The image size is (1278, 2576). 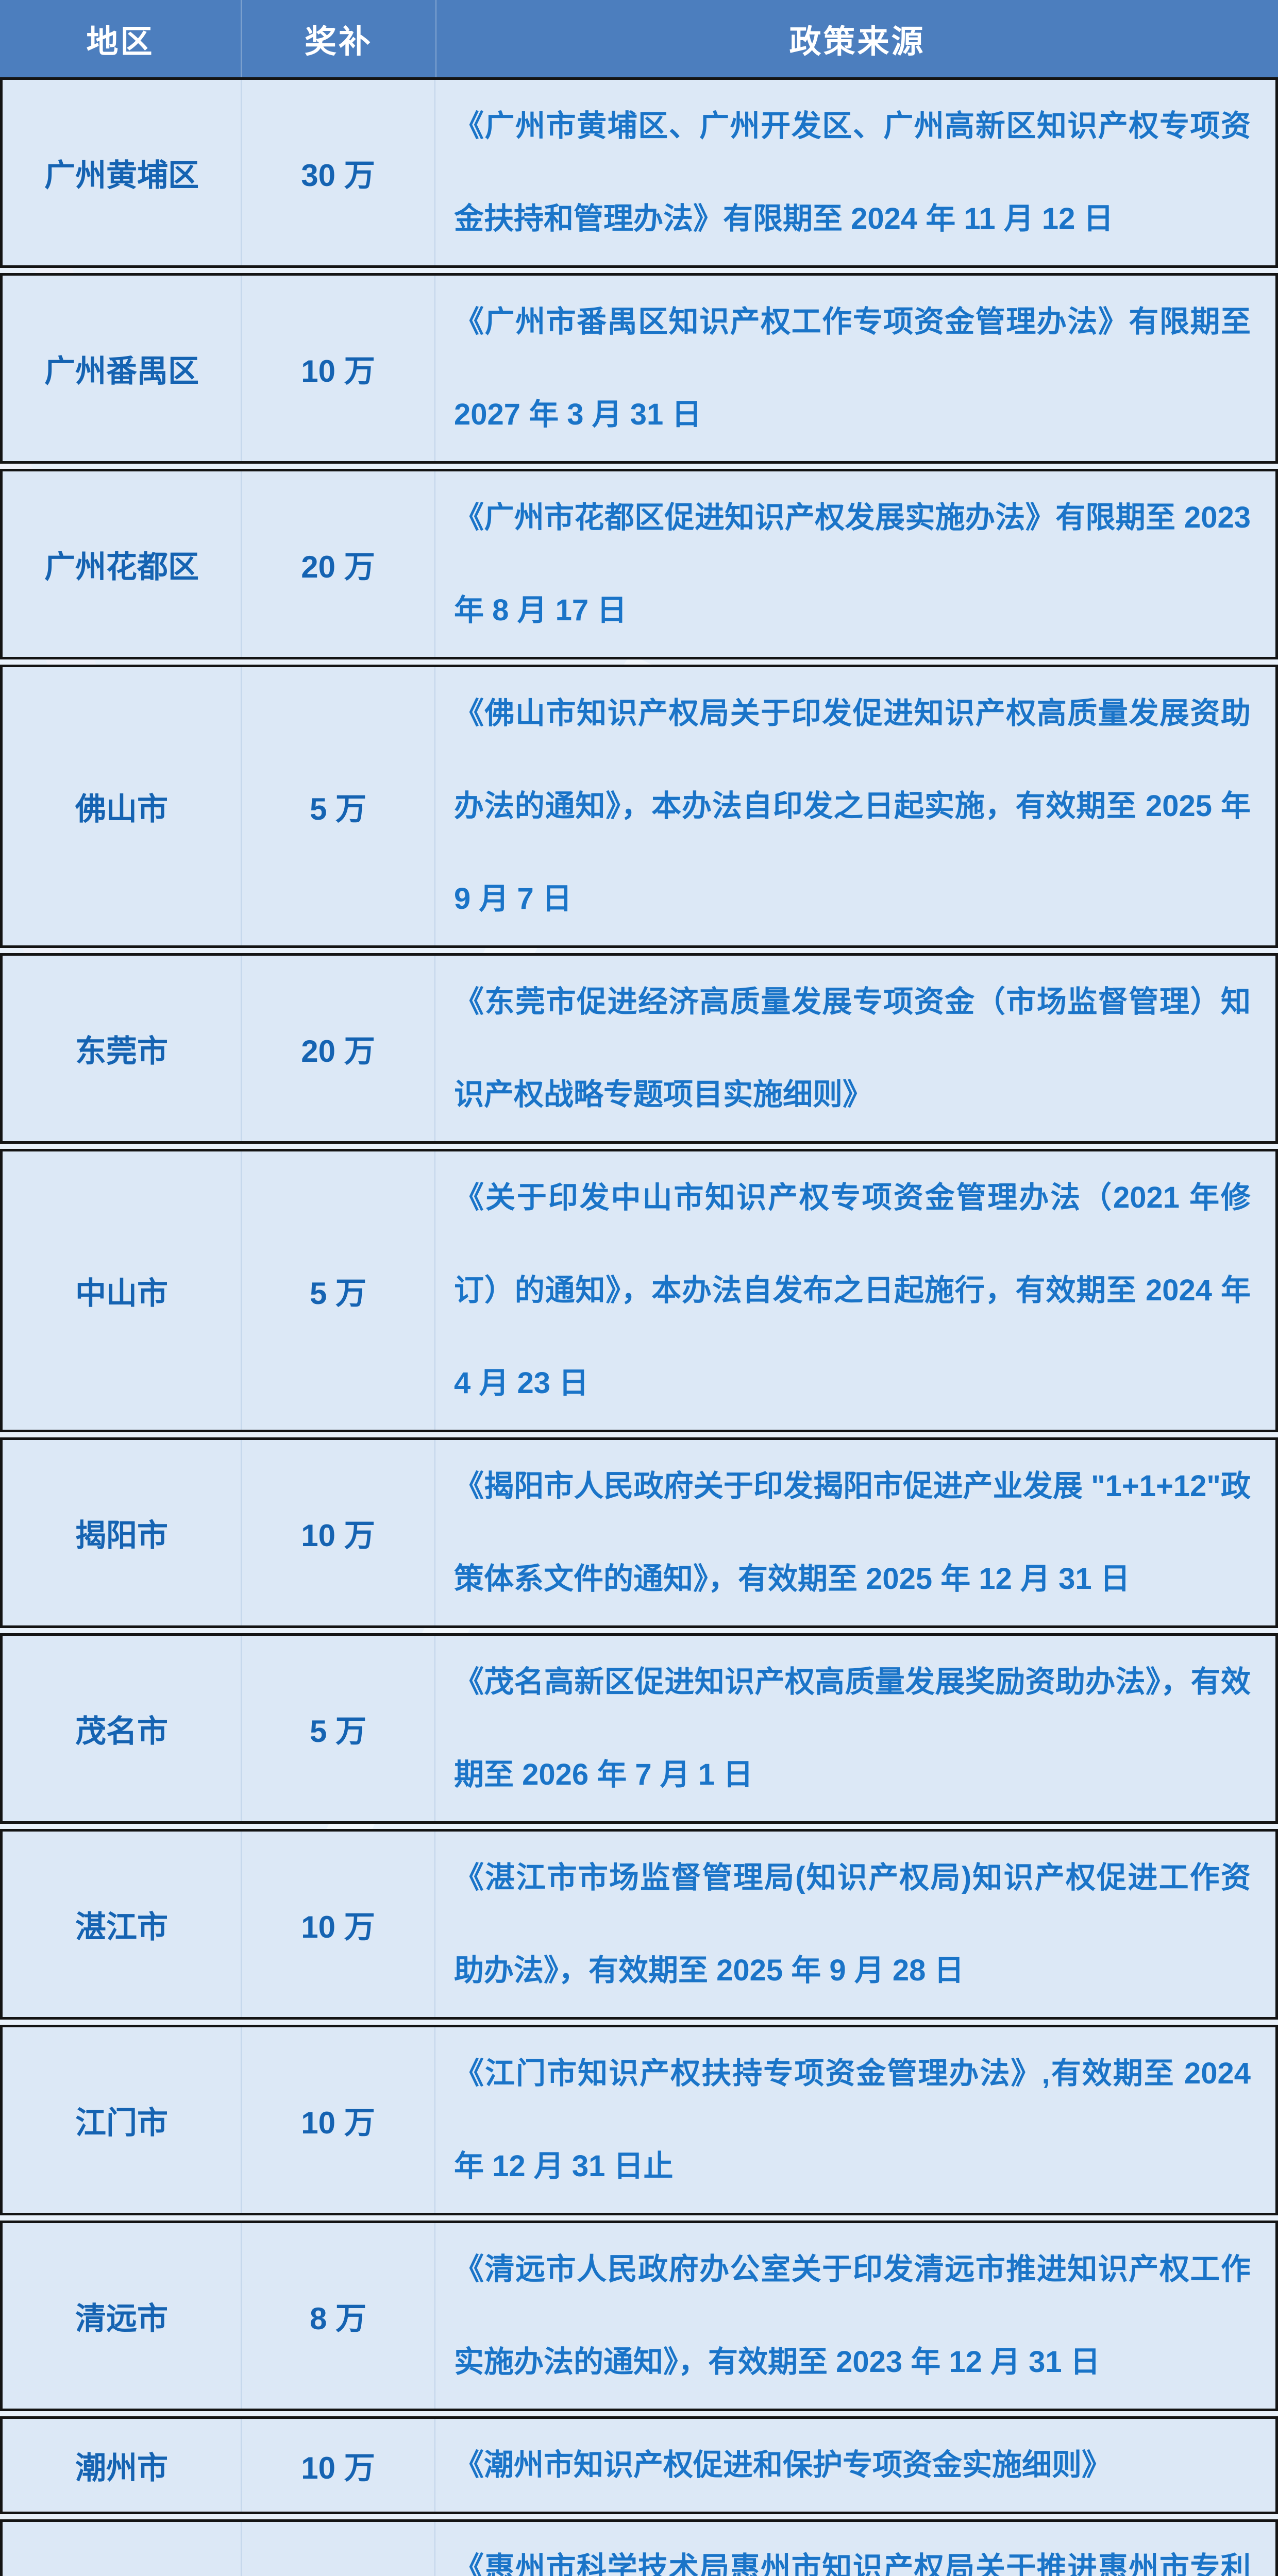 I want to click on region-cell: 江门市, so click(x=123, y=2120).